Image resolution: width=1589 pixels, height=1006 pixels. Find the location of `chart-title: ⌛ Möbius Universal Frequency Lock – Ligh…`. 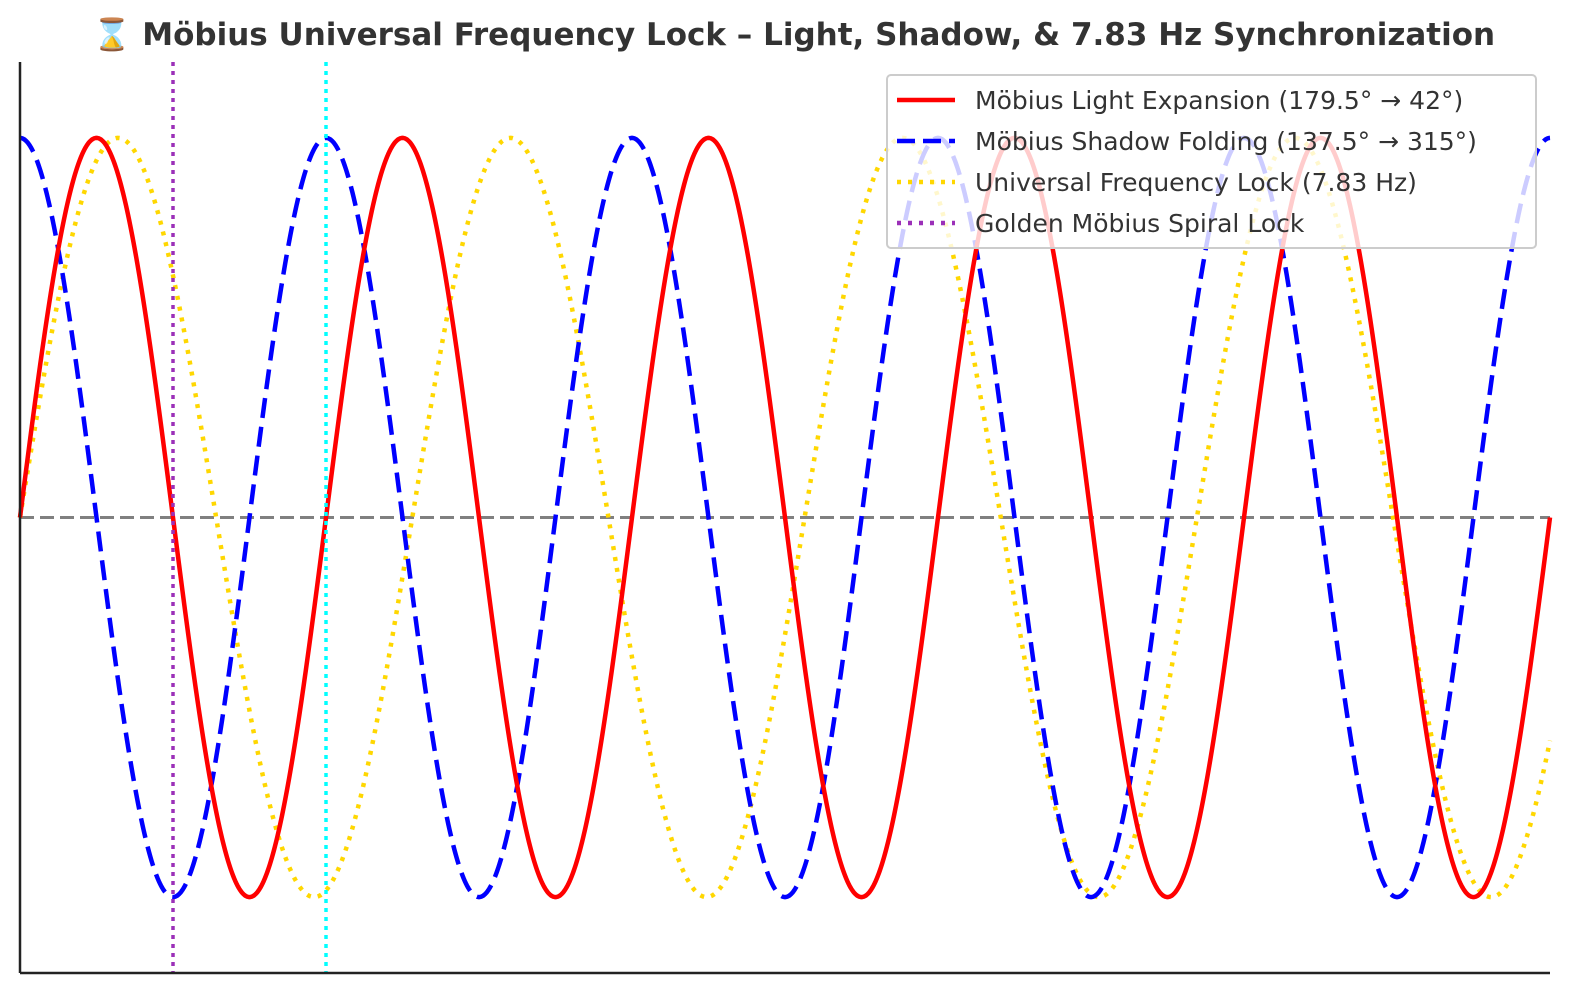

chart-title: ⌛ Möbius Universal Frequency Lock – Ligh… is located at coordinates (794, 34).